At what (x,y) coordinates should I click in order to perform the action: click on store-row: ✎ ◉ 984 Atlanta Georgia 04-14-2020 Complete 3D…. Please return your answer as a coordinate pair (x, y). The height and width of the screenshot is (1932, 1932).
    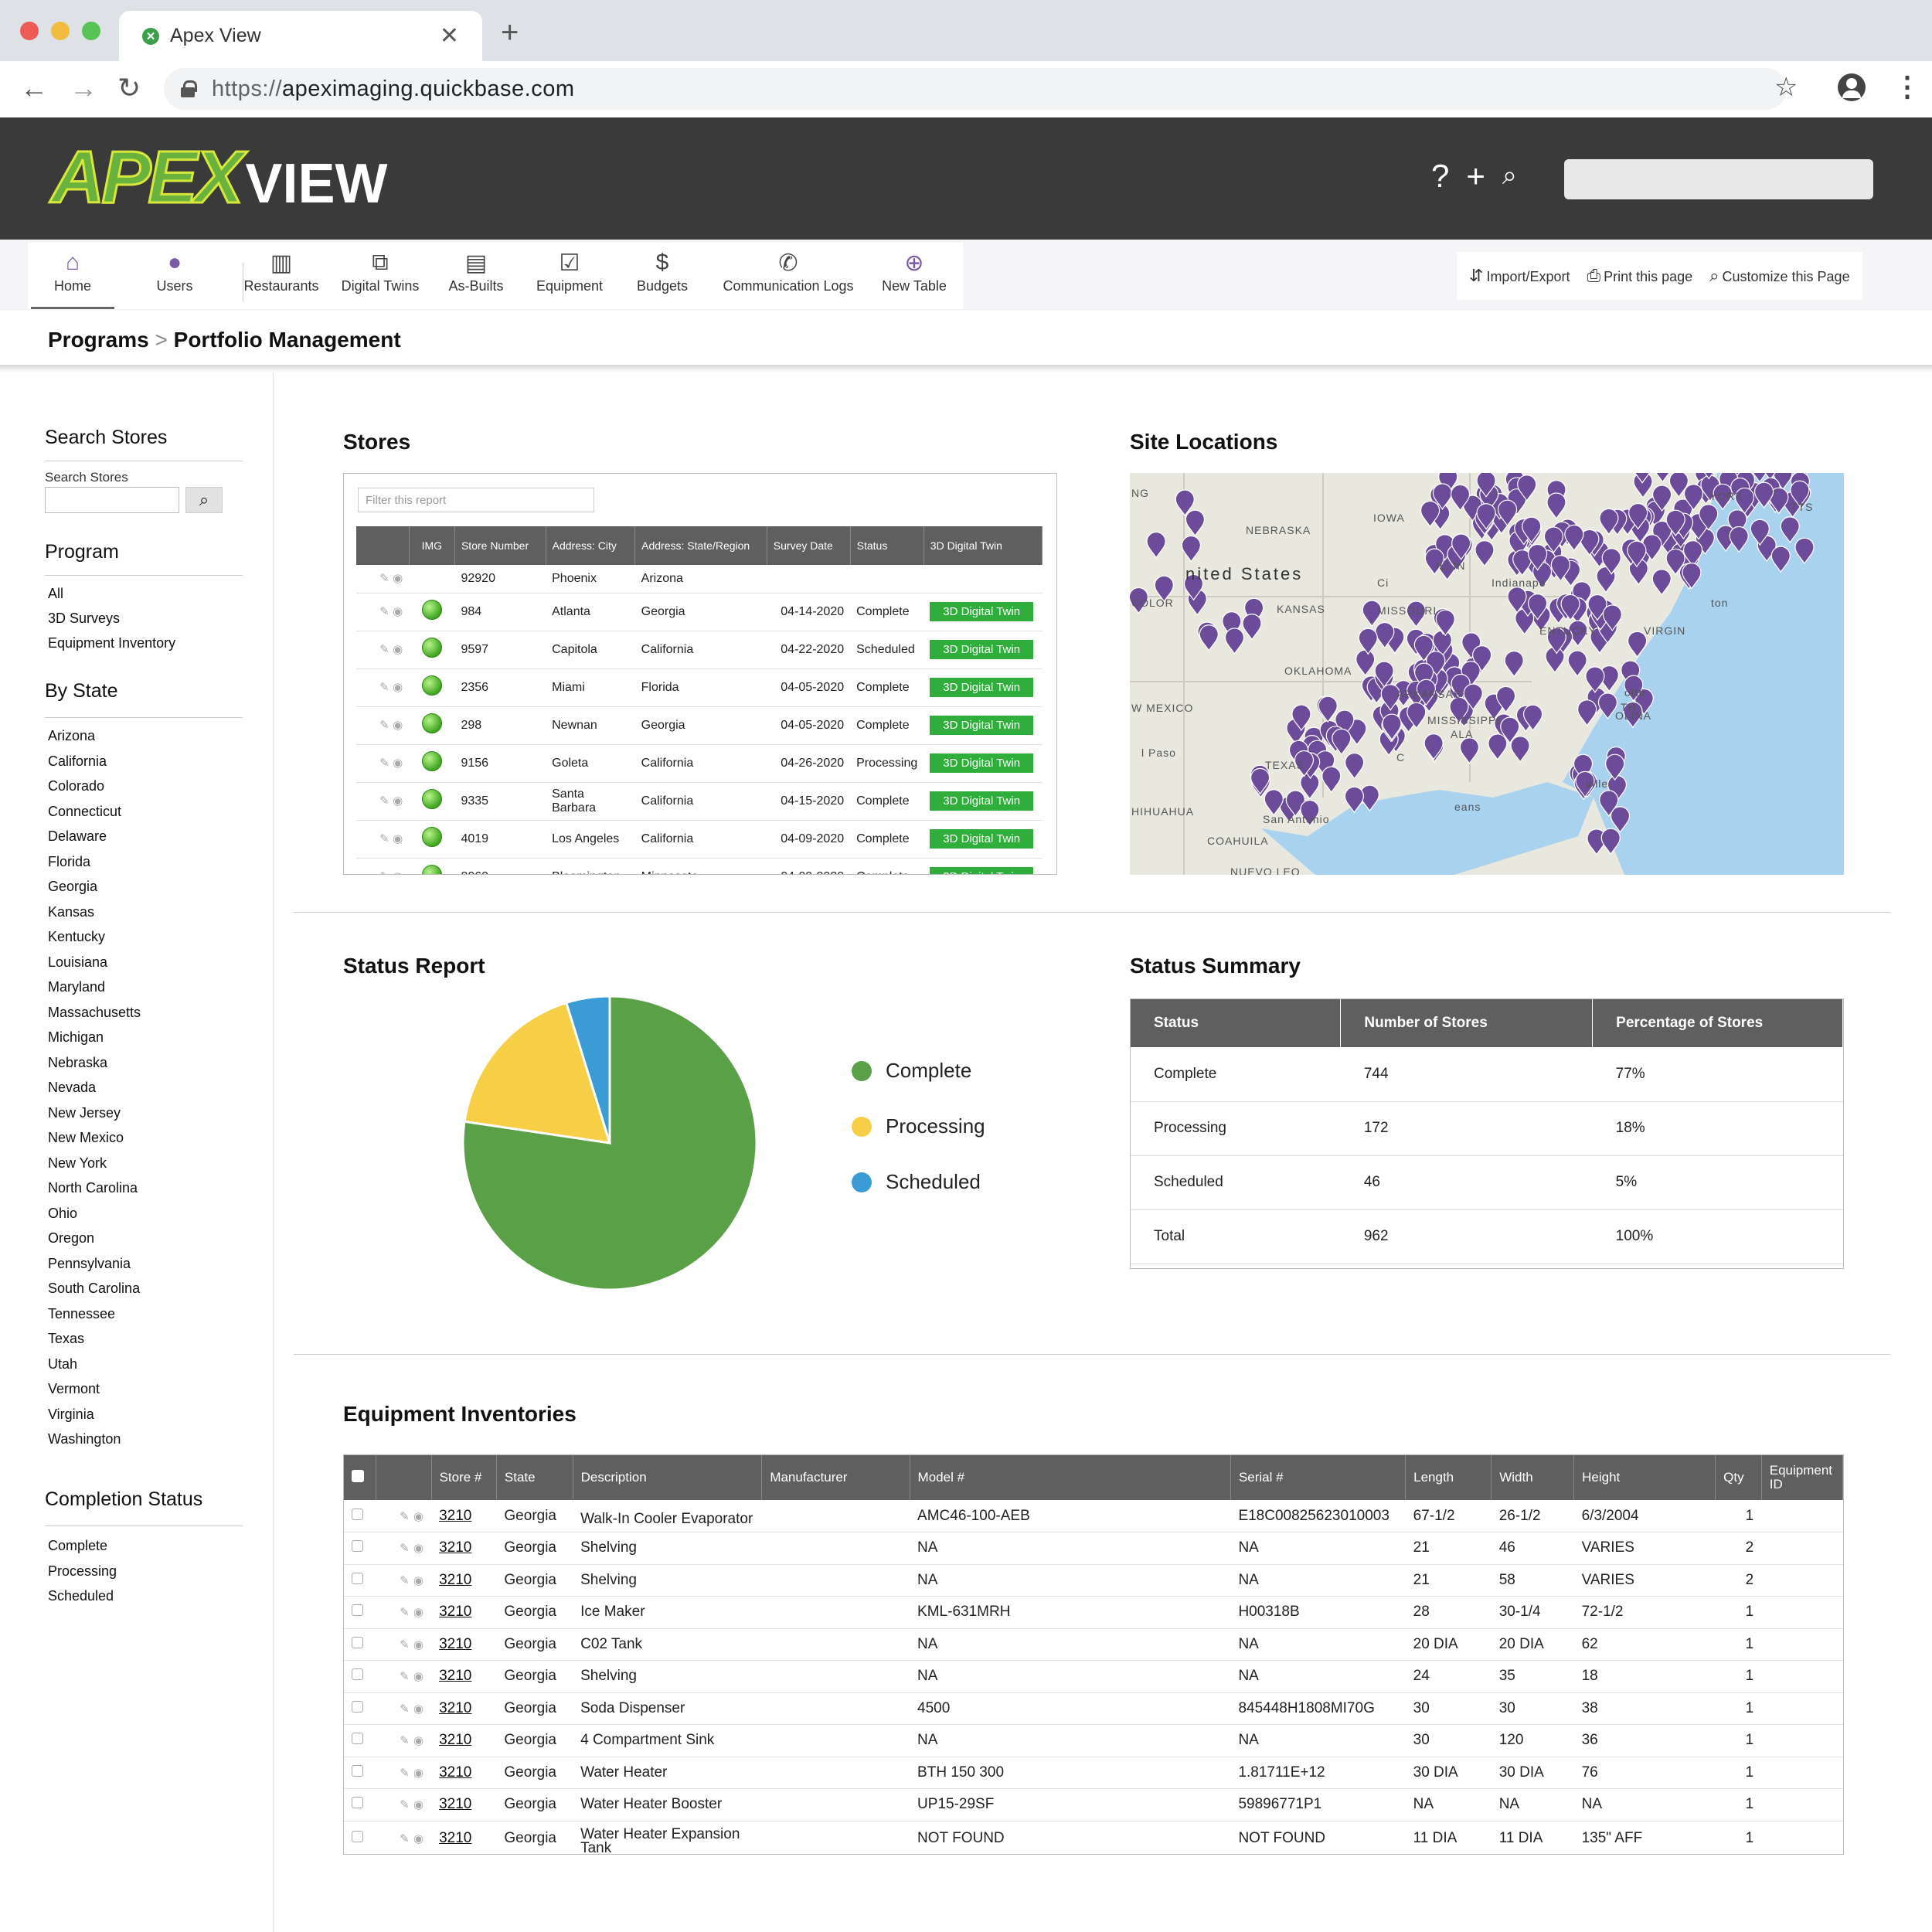
    Looking at the image, I should click on (699, 612).